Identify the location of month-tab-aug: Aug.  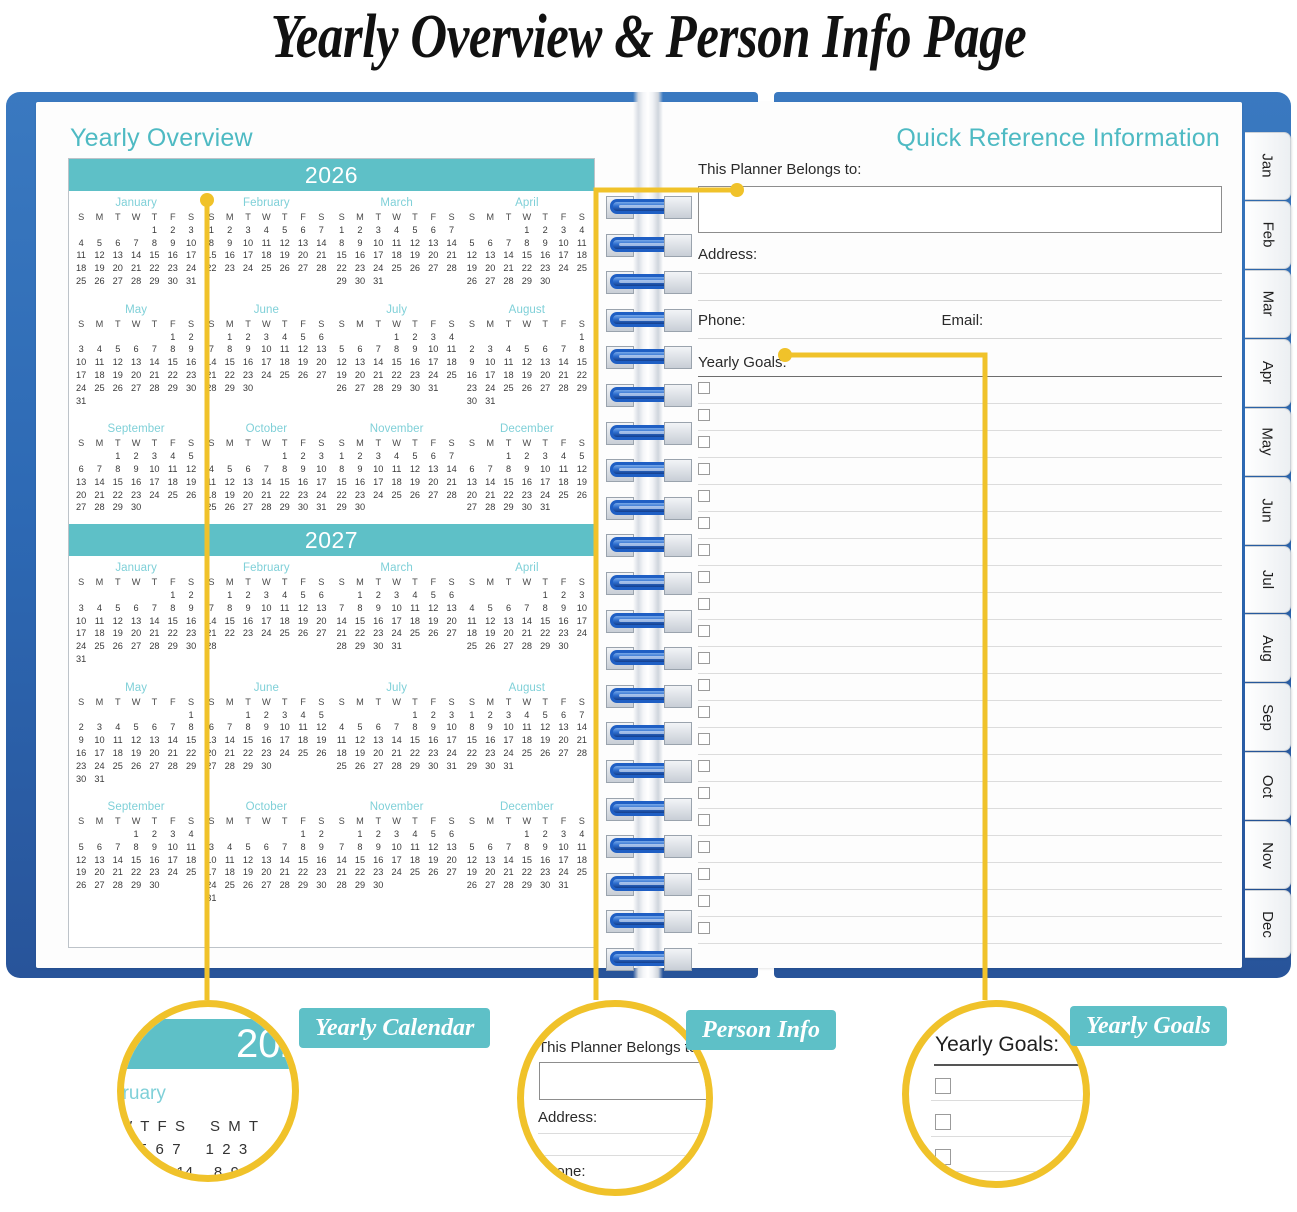
(1268, 648).